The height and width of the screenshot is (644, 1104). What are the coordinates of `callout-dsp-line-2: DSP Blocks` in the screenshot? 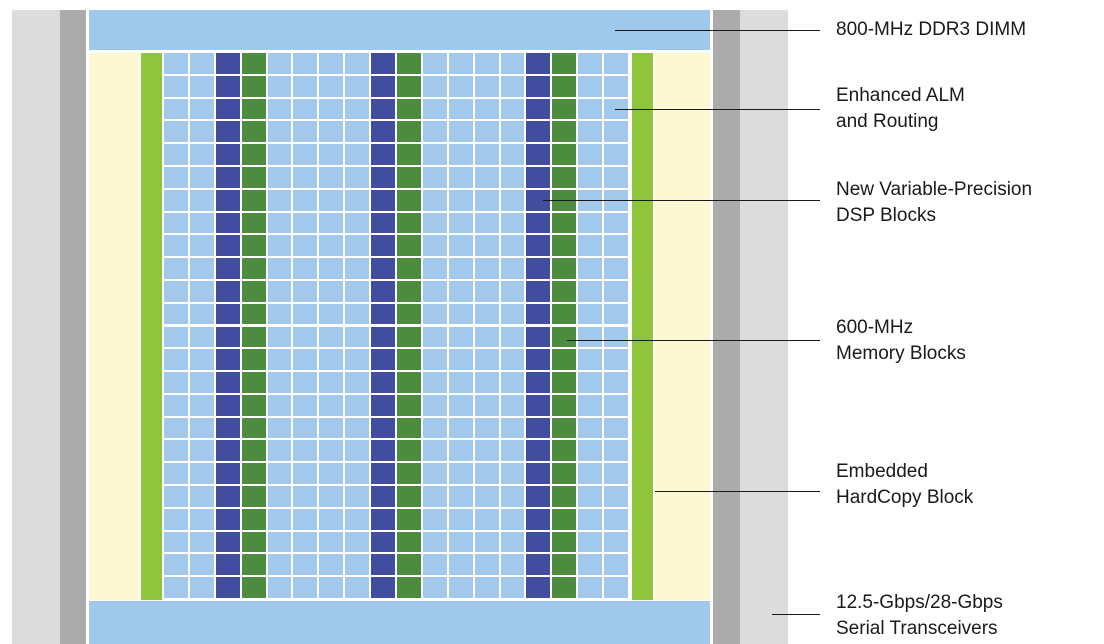 It's located at (886, 215).